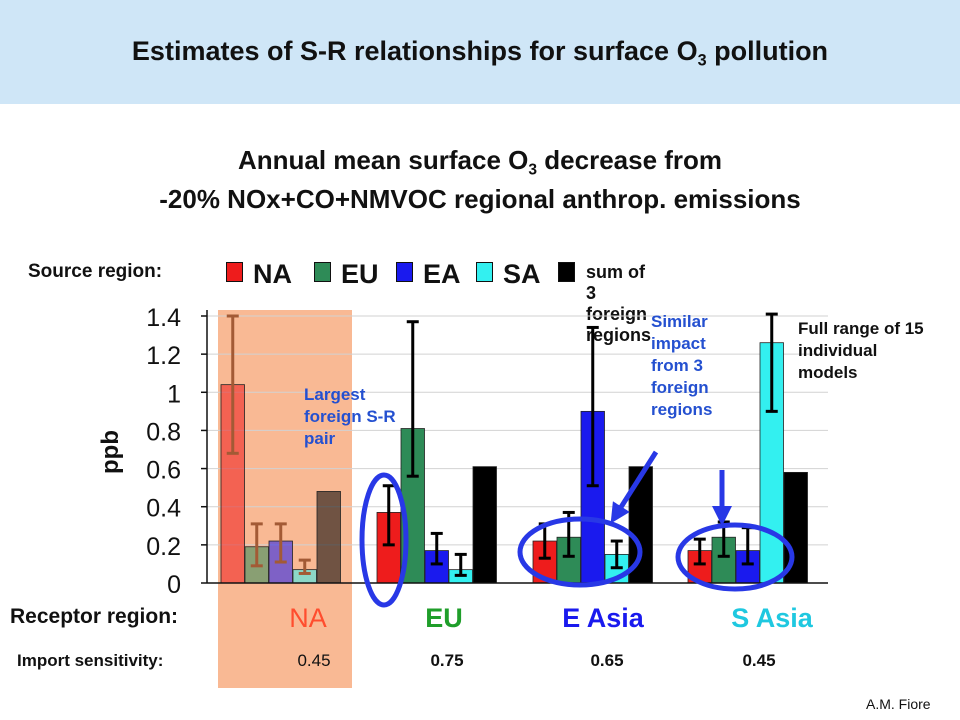 This screenshot has height=720, width=960. Describe the element at coordinates (234, 272) in the screenshot. I see `legend-swatch-na` at that location.